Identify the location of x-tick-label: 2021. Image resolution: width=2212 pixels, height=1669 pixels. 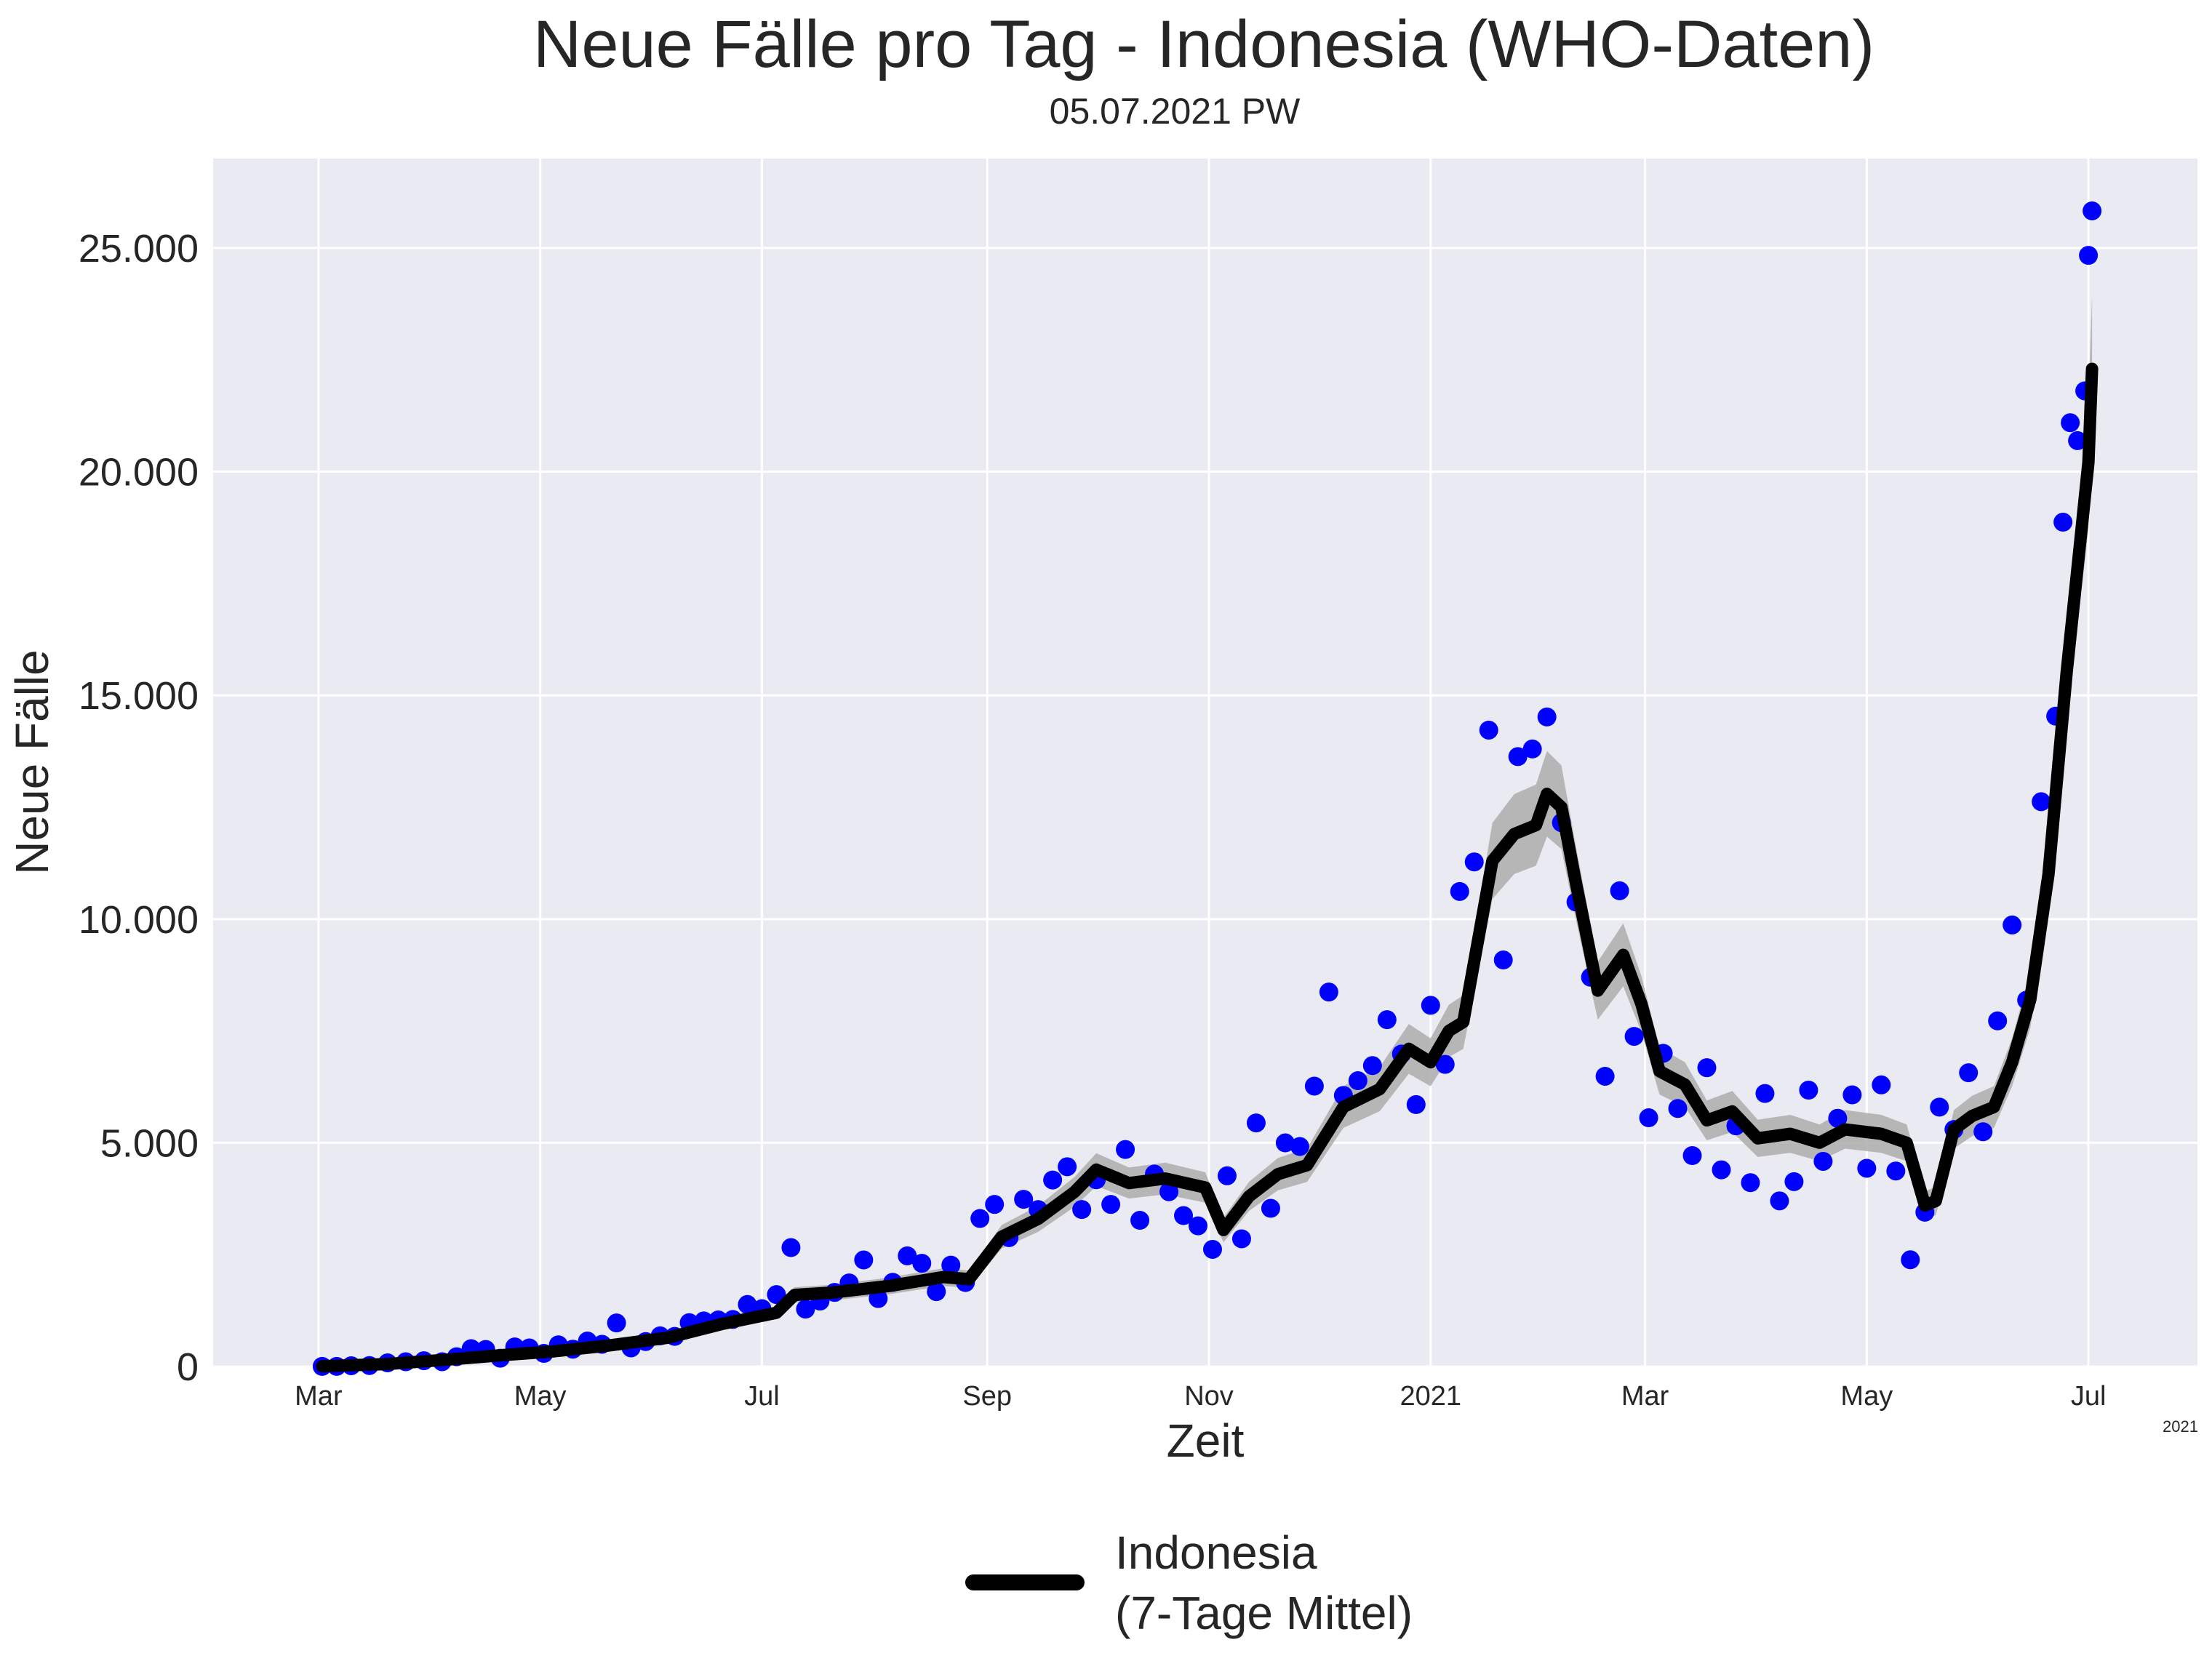
(1430, 1397).